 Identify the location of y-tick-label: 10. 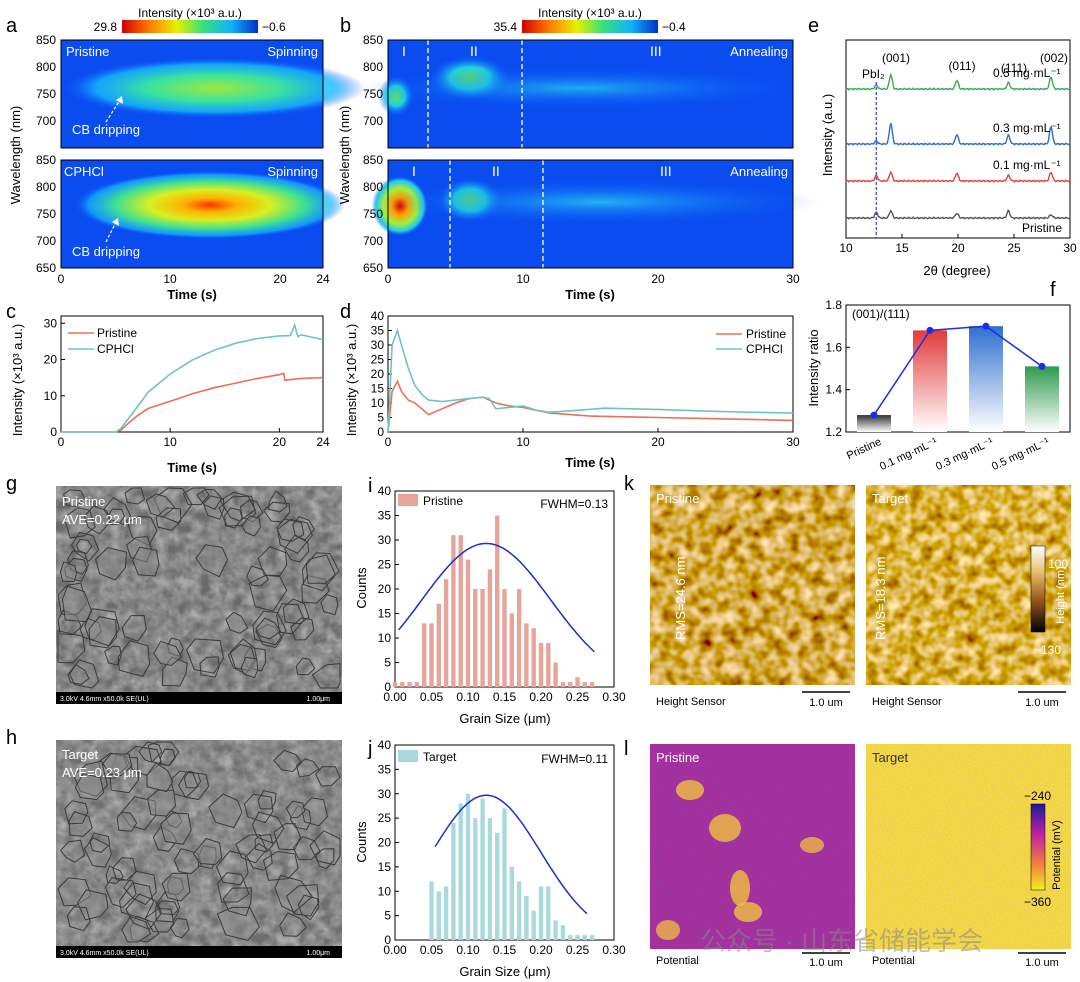
(378, 403).